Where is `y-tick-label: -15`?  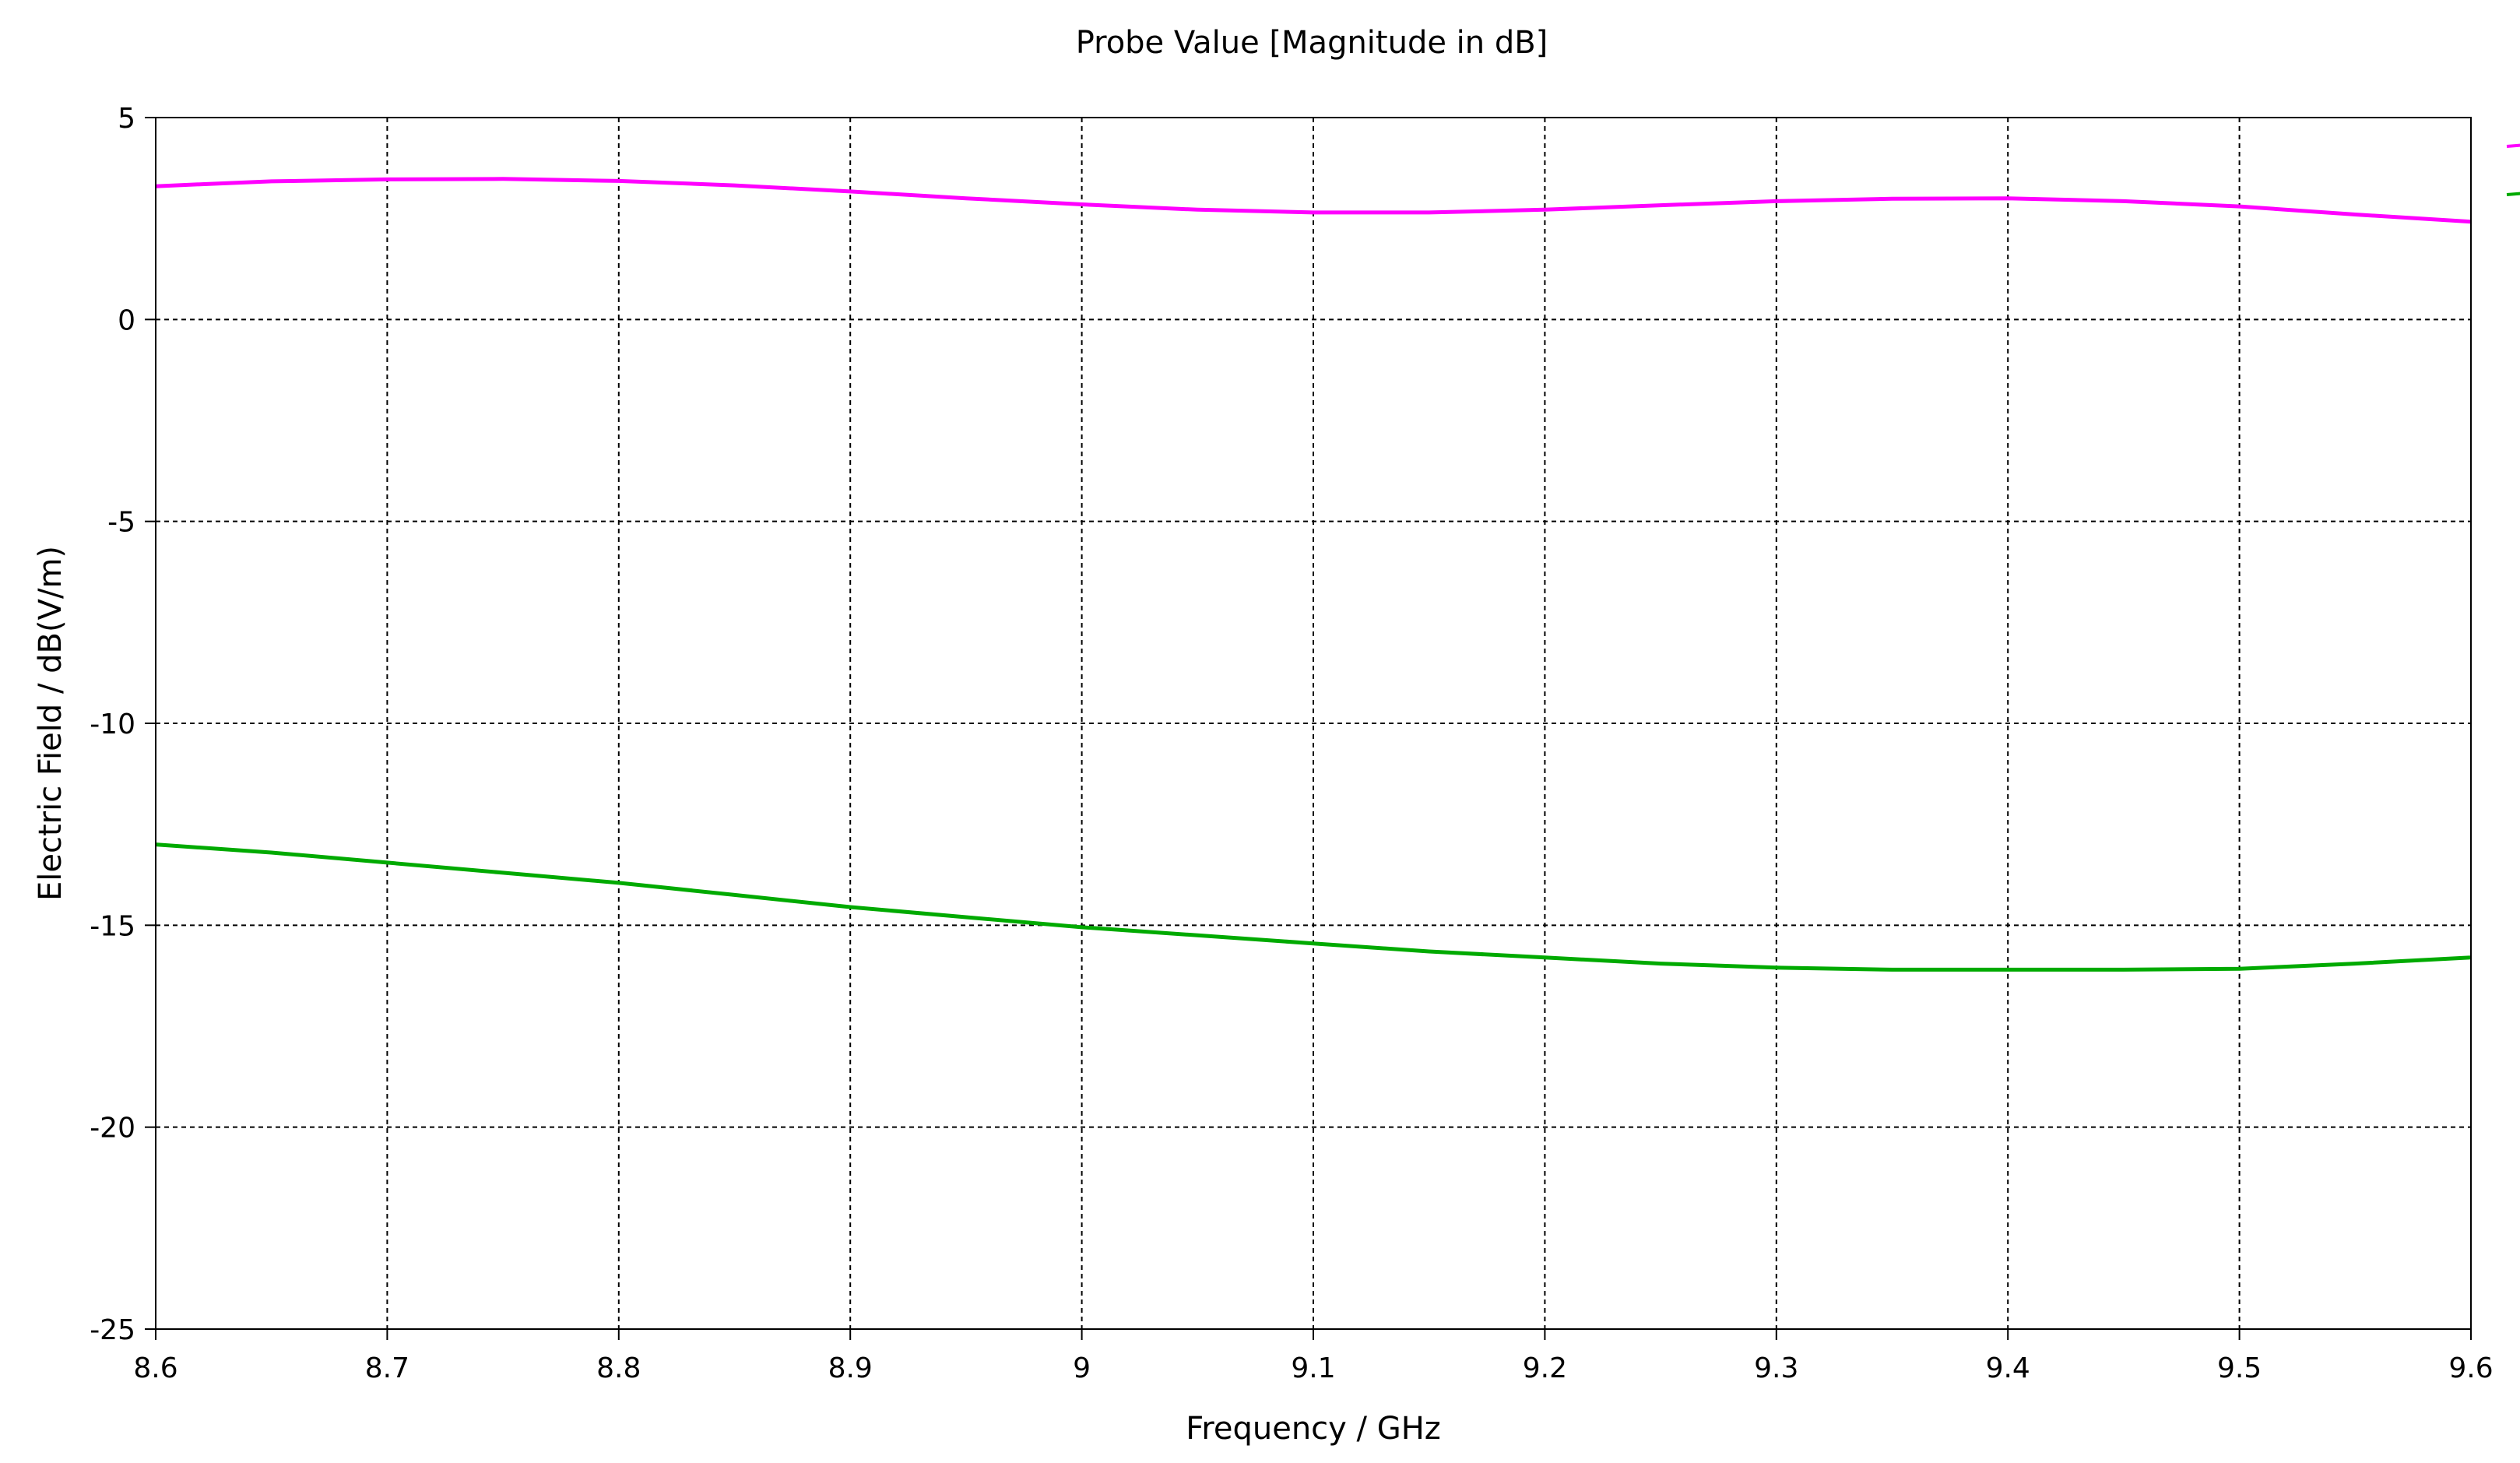
y-tick-label: -15 is located at coordinates (113, 926).